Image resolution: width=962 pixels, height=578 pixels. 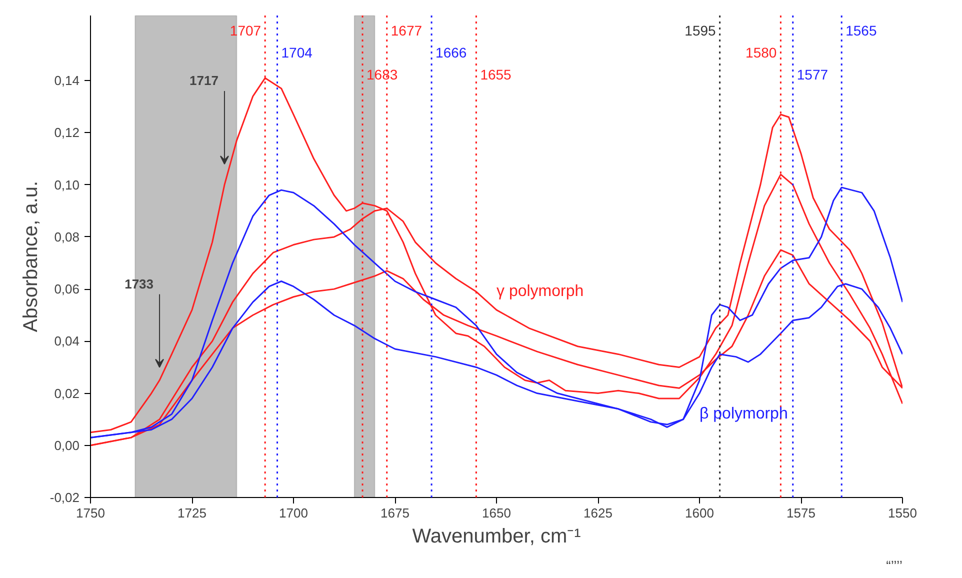 I want to click on y-tick-label: 0,10, so click(x=67, y=184).